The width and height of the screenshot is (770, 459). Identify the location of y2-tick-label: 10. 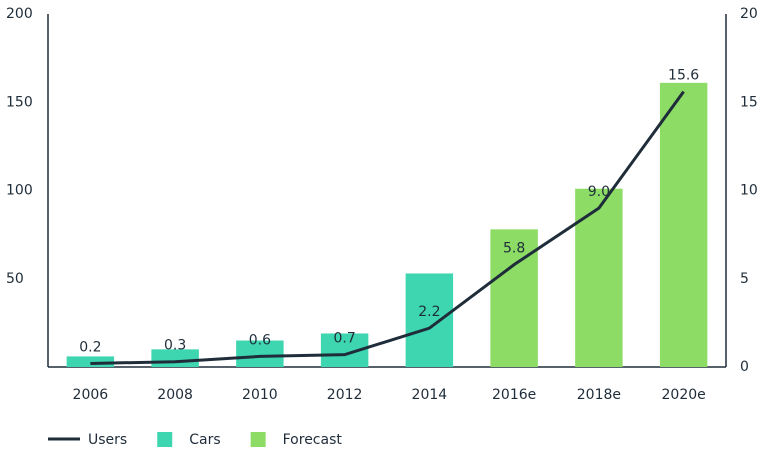
(749, 191).